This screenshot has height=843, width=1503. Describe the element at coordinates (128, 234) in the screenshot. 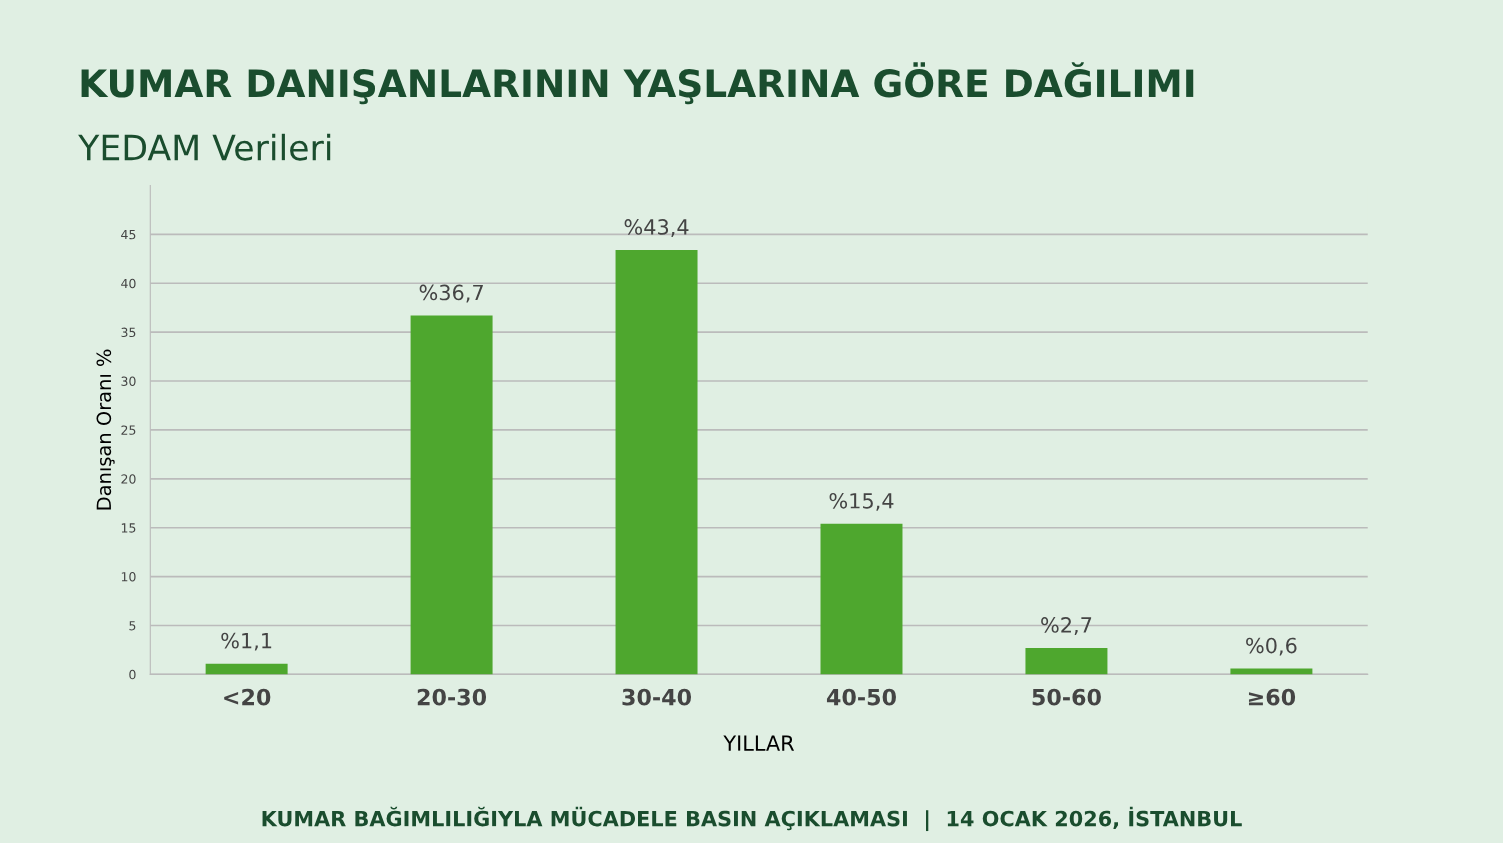

I see `y-tick-label: 45` at that location.